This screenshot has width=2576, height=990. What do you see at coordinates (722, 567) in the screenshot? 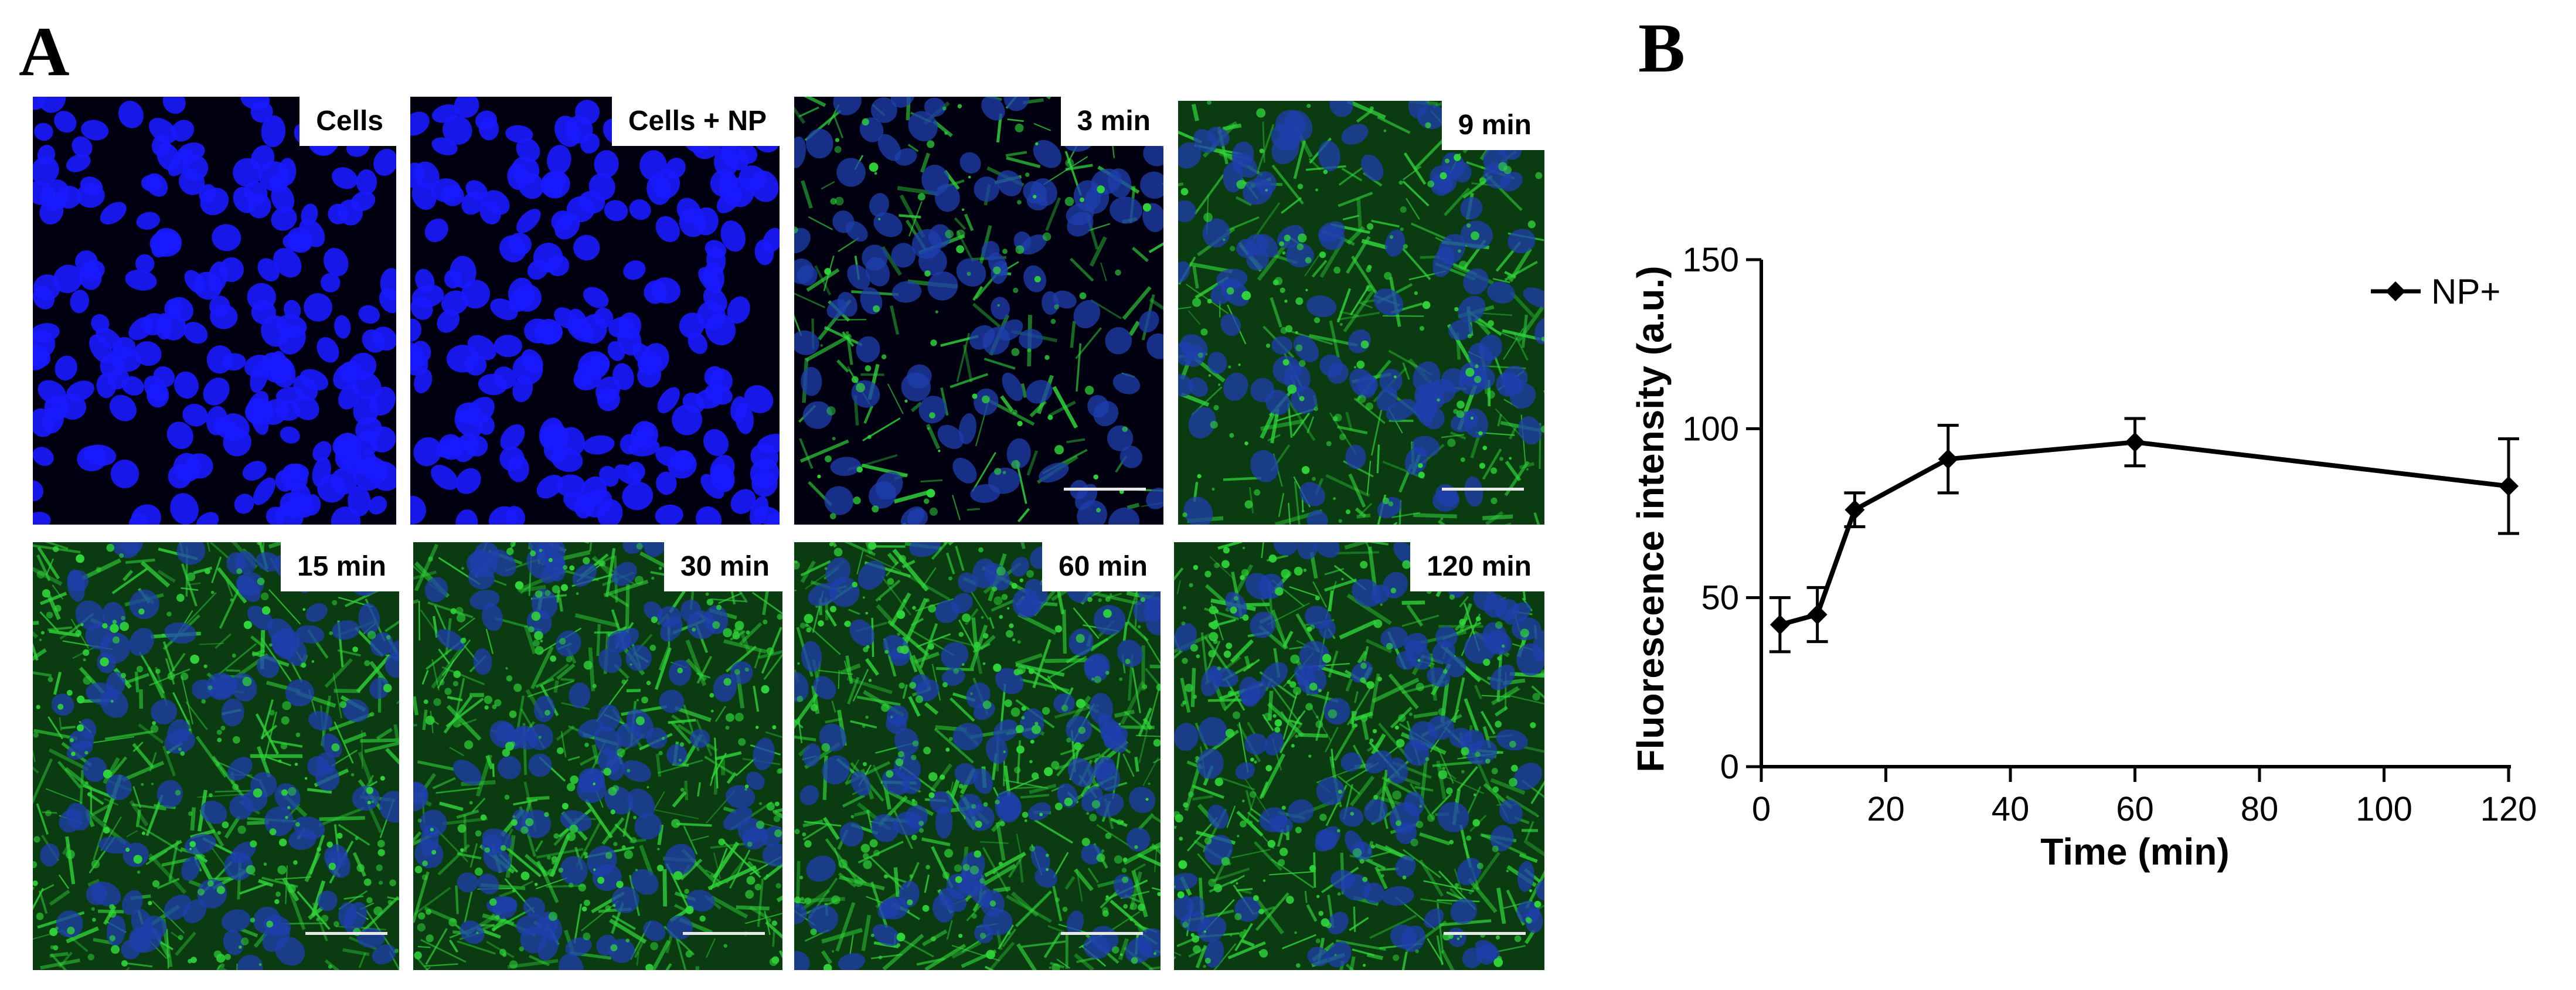
I see `micrograph-label: 30 min` at bounding box center [722, 567].